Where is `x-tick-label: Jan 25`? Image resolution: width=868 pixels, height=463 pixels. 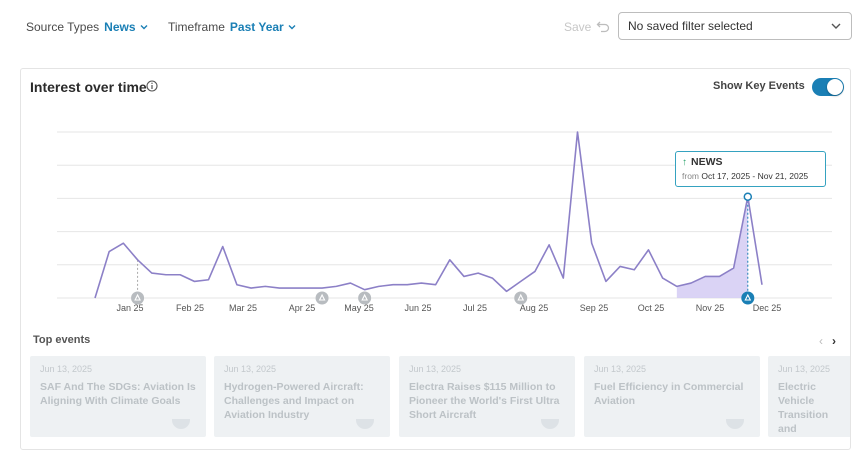 x-tick-label: Jan 25 is located at coordinates (129, 308).